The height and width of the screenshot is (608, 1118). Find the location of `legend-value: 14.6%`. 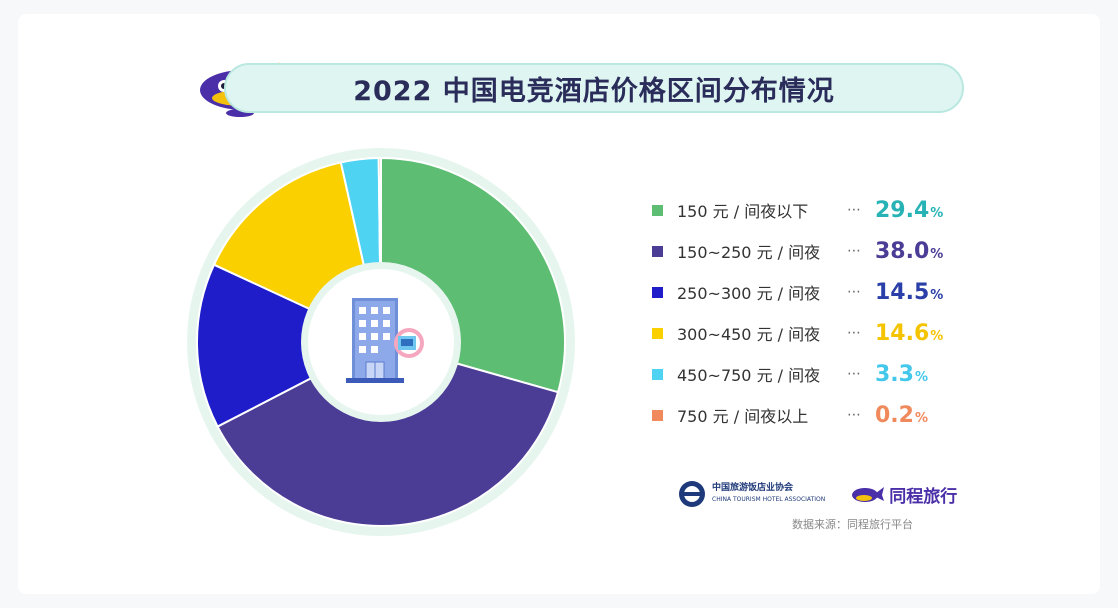

legend-value: 14.6% is located at coordinates (909, 333).